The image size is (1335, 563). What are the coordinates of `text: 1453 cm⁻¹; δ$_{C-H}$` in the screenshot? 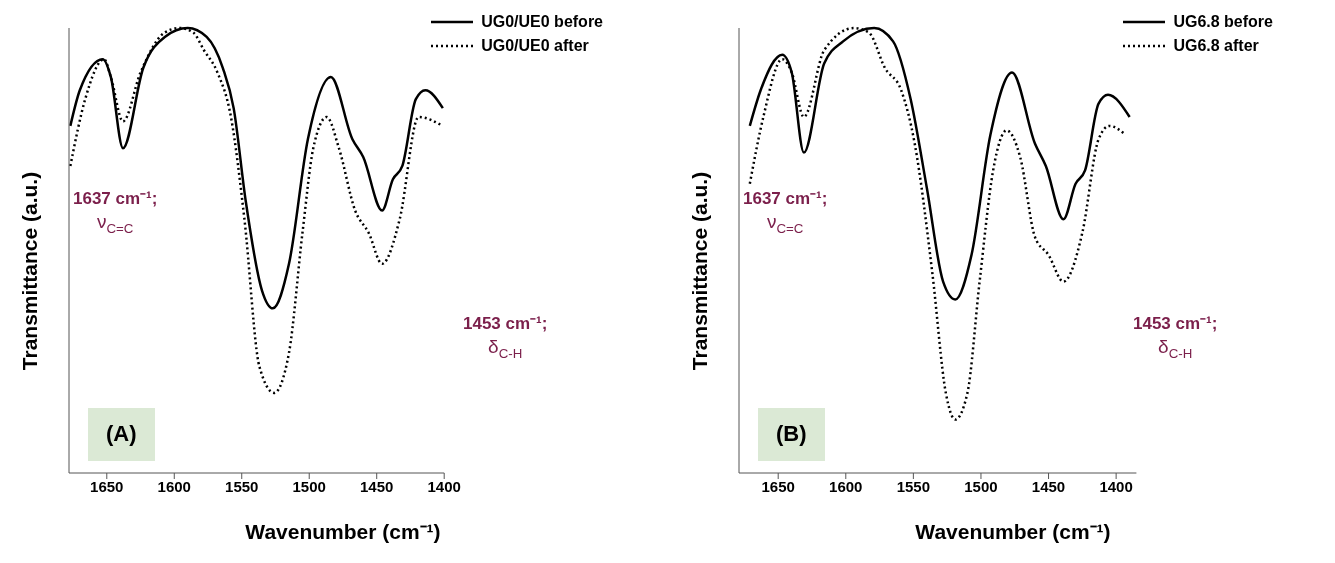 It's located at (505, 337).